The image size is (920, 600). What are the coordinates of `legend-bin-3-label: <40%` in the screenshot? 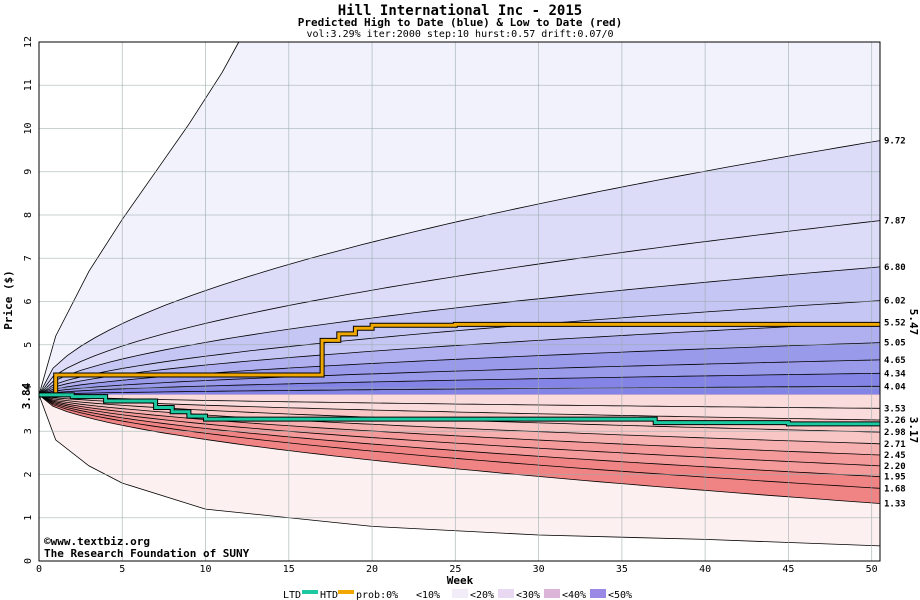 It's located at (574, 595).